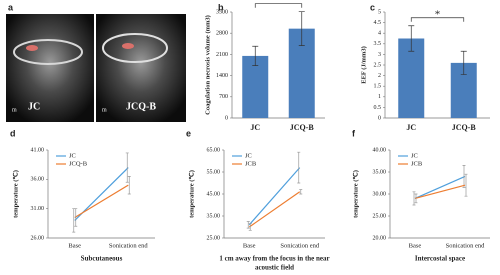 Image resolution: width=500 pixels, height=275 pixels. I want to click on panel-label: d, so click(13, 133).